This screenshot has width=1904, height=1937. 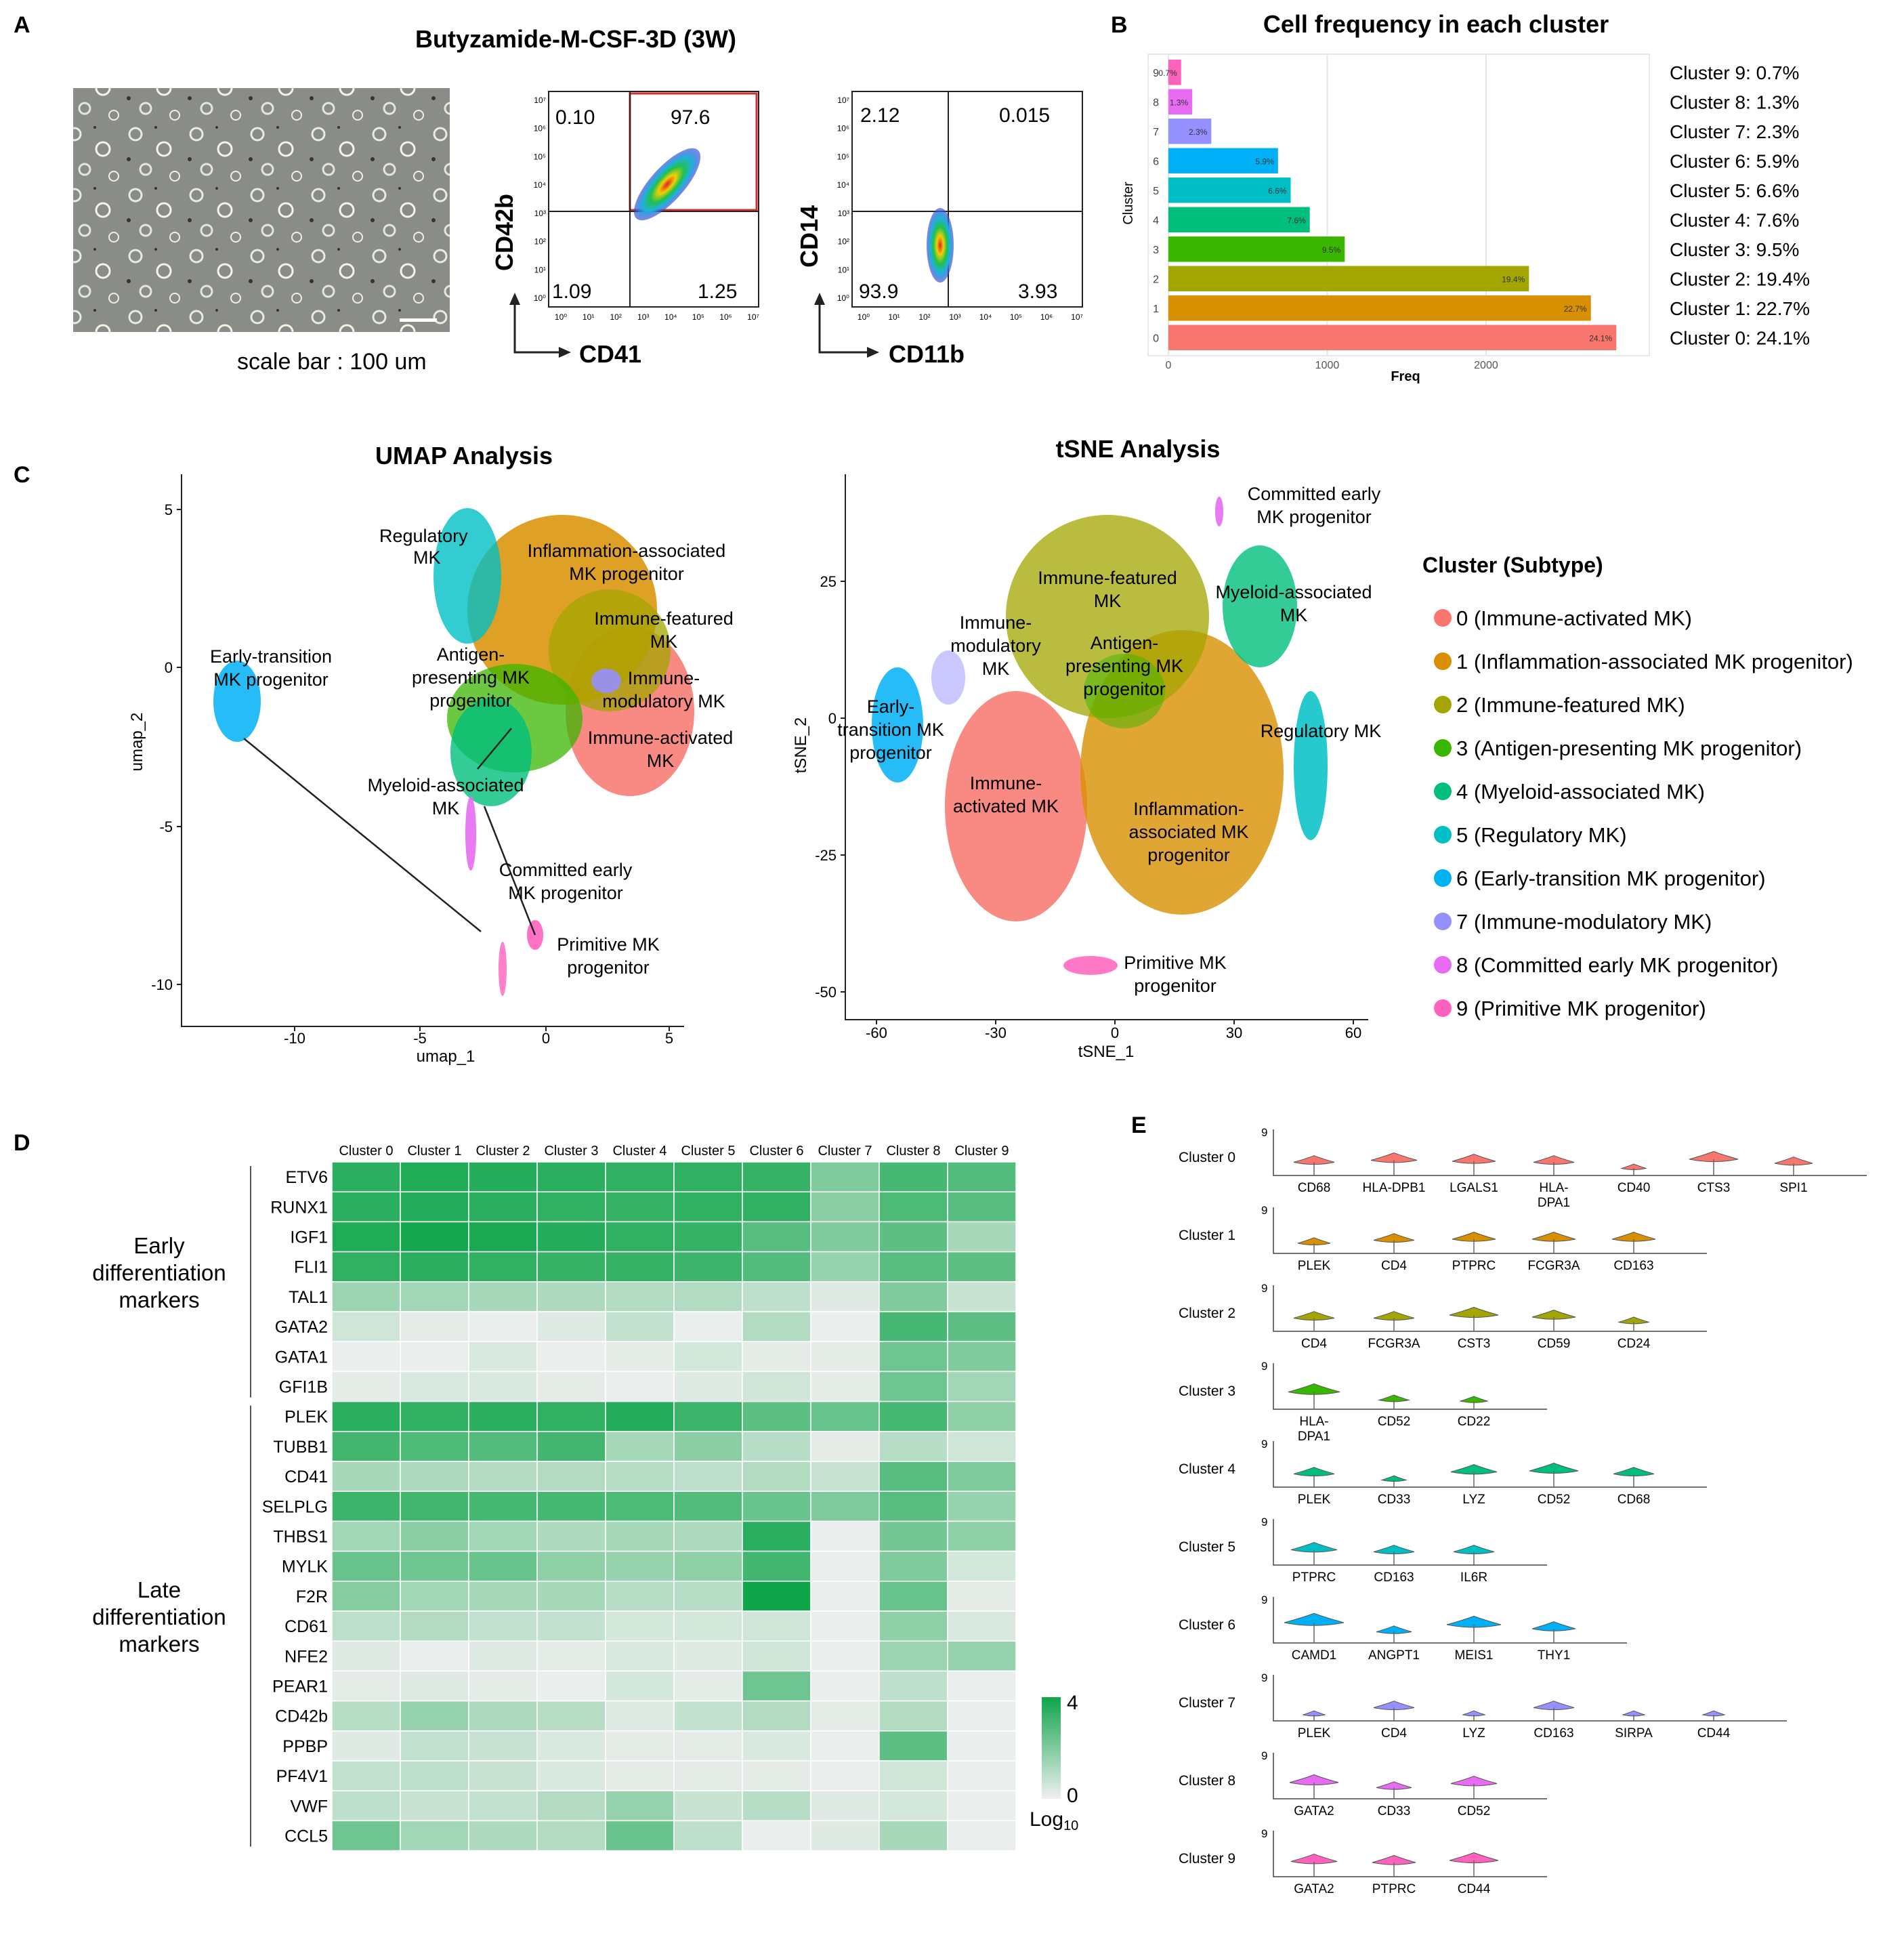 What do you see at coordinates (1405, 377) in the screenshot?
I see `bar-xlabel: Freq` at bounding box center [1405, 377].